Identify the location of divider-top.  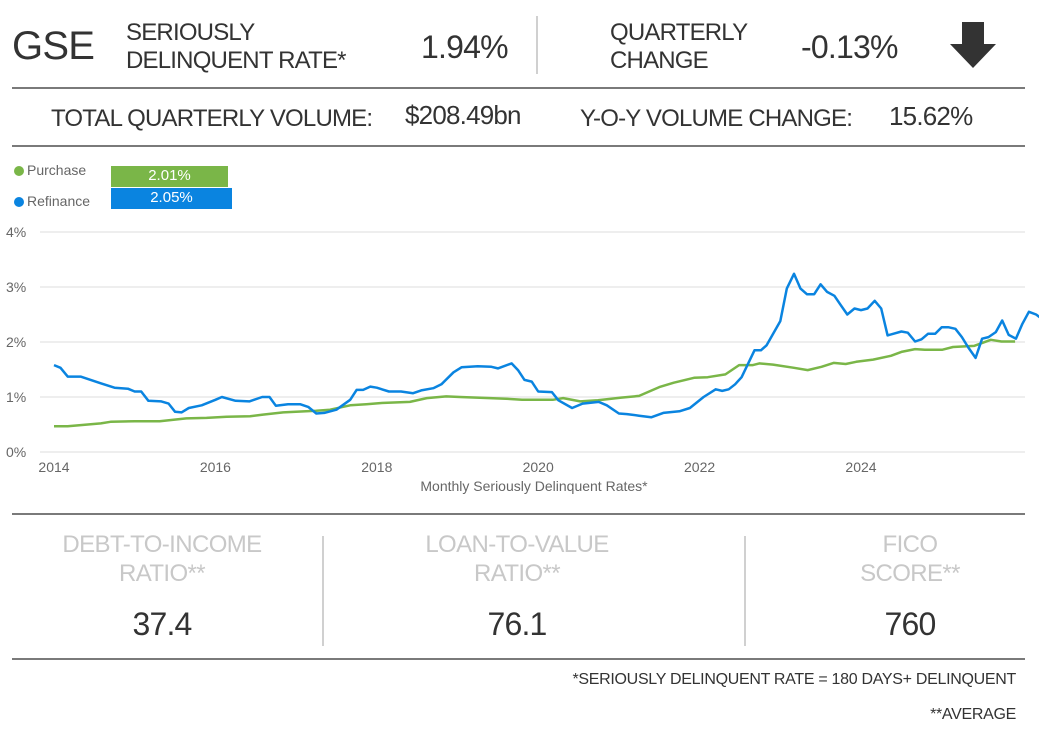
(518, 88).